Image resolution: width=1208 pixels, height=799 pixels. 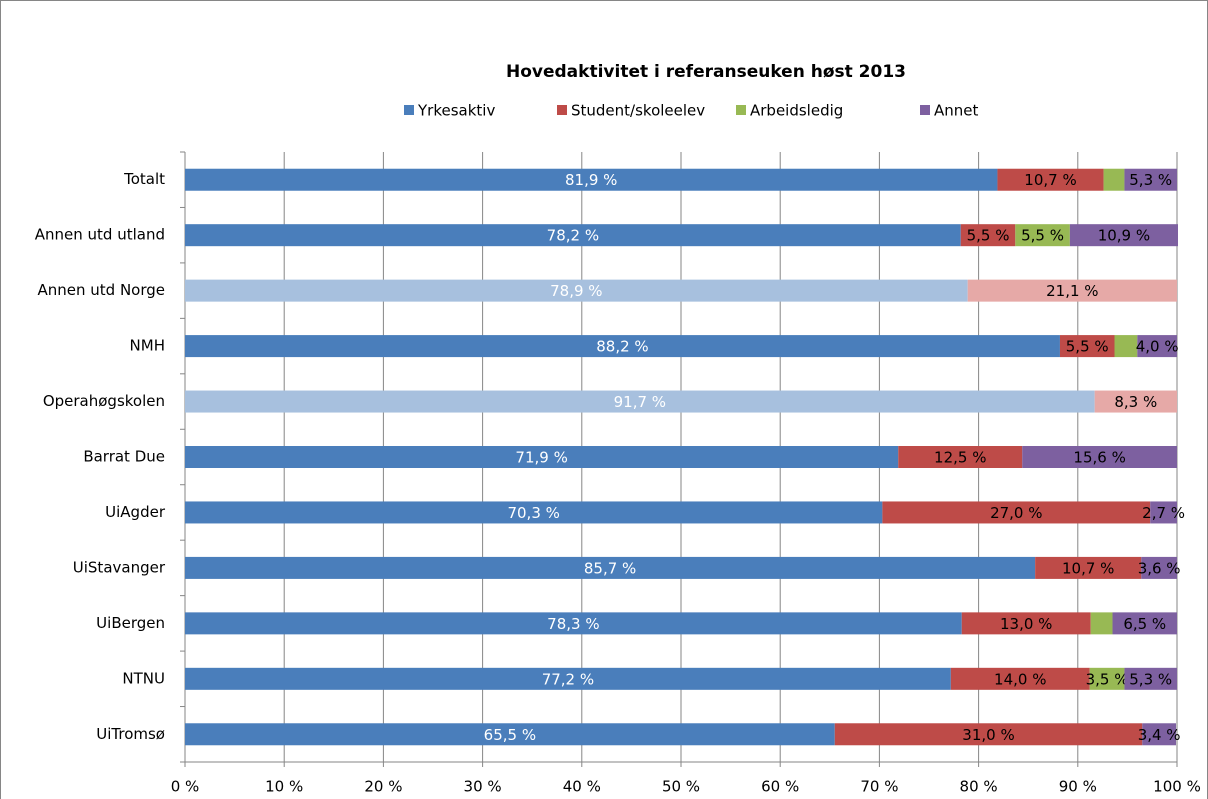 What do you see at coordinates (135, 512) in the screenshot?
I see `y-tick-label: UiAgder` at bounding box center [135, 512].